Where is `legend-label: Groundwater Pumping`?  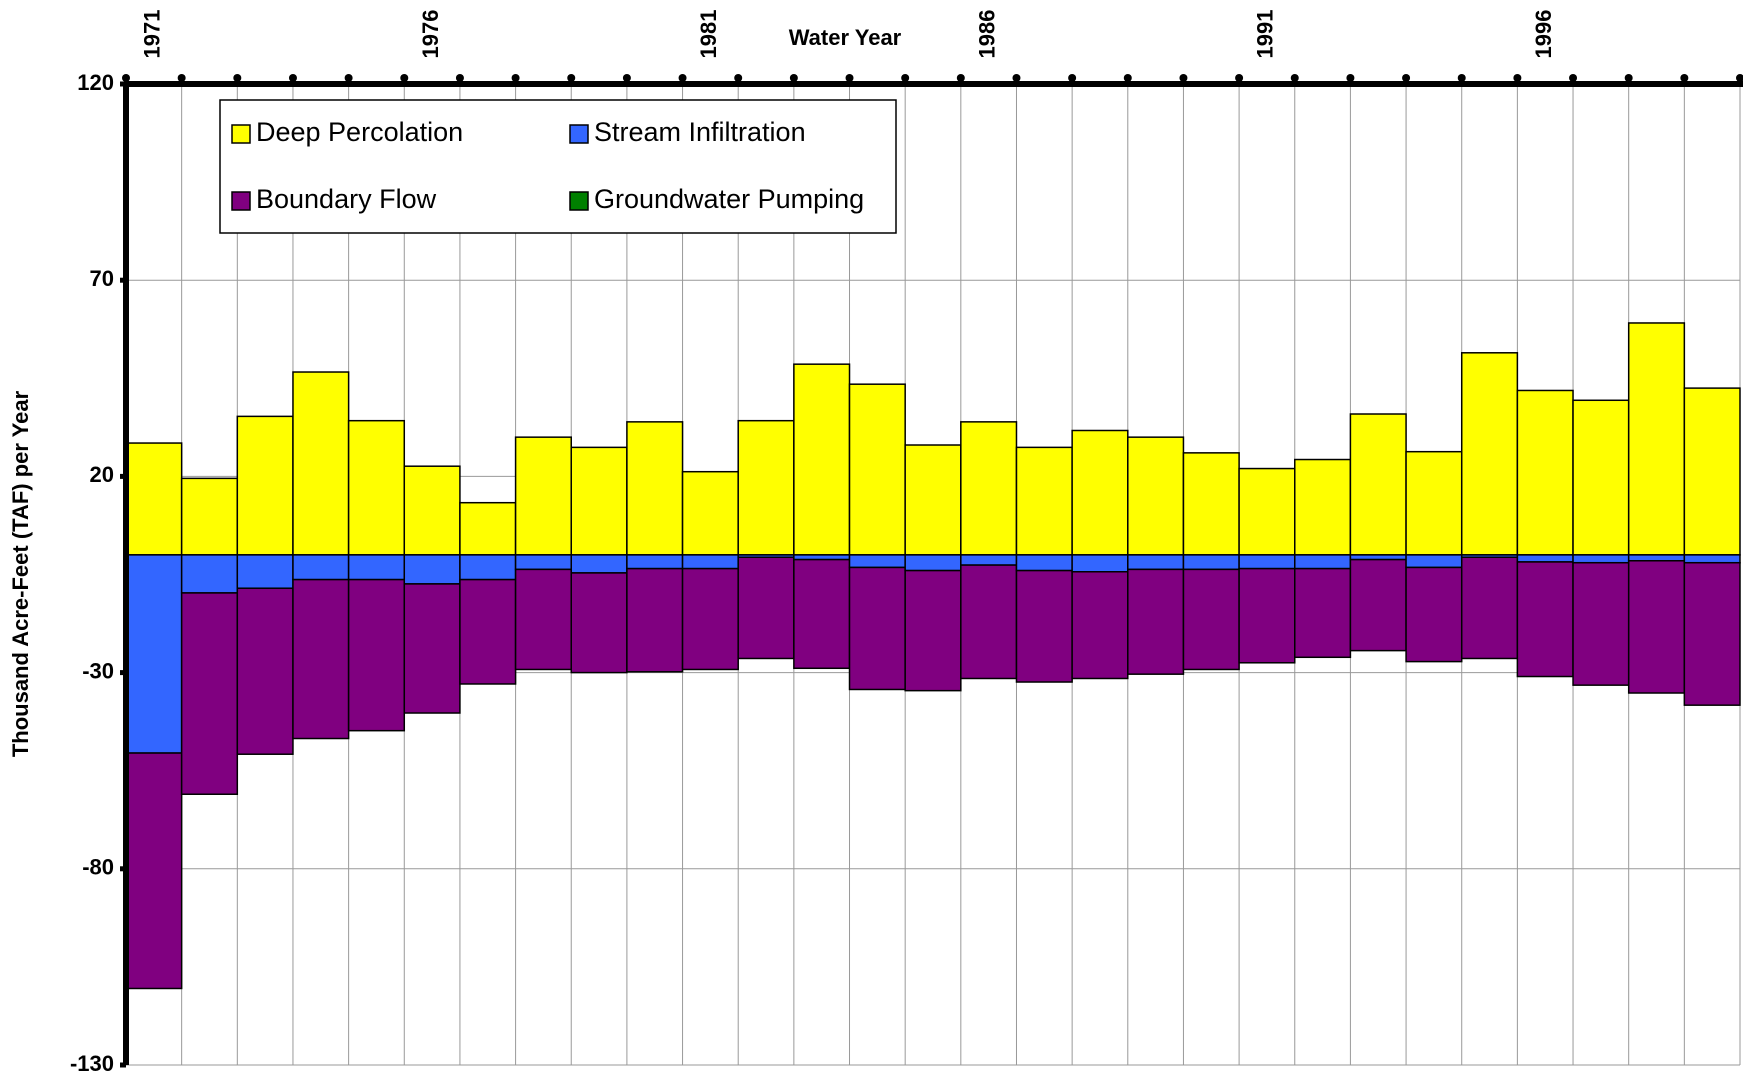
legend-label: Groundwater Pumping is located at coordinates (729, 199).